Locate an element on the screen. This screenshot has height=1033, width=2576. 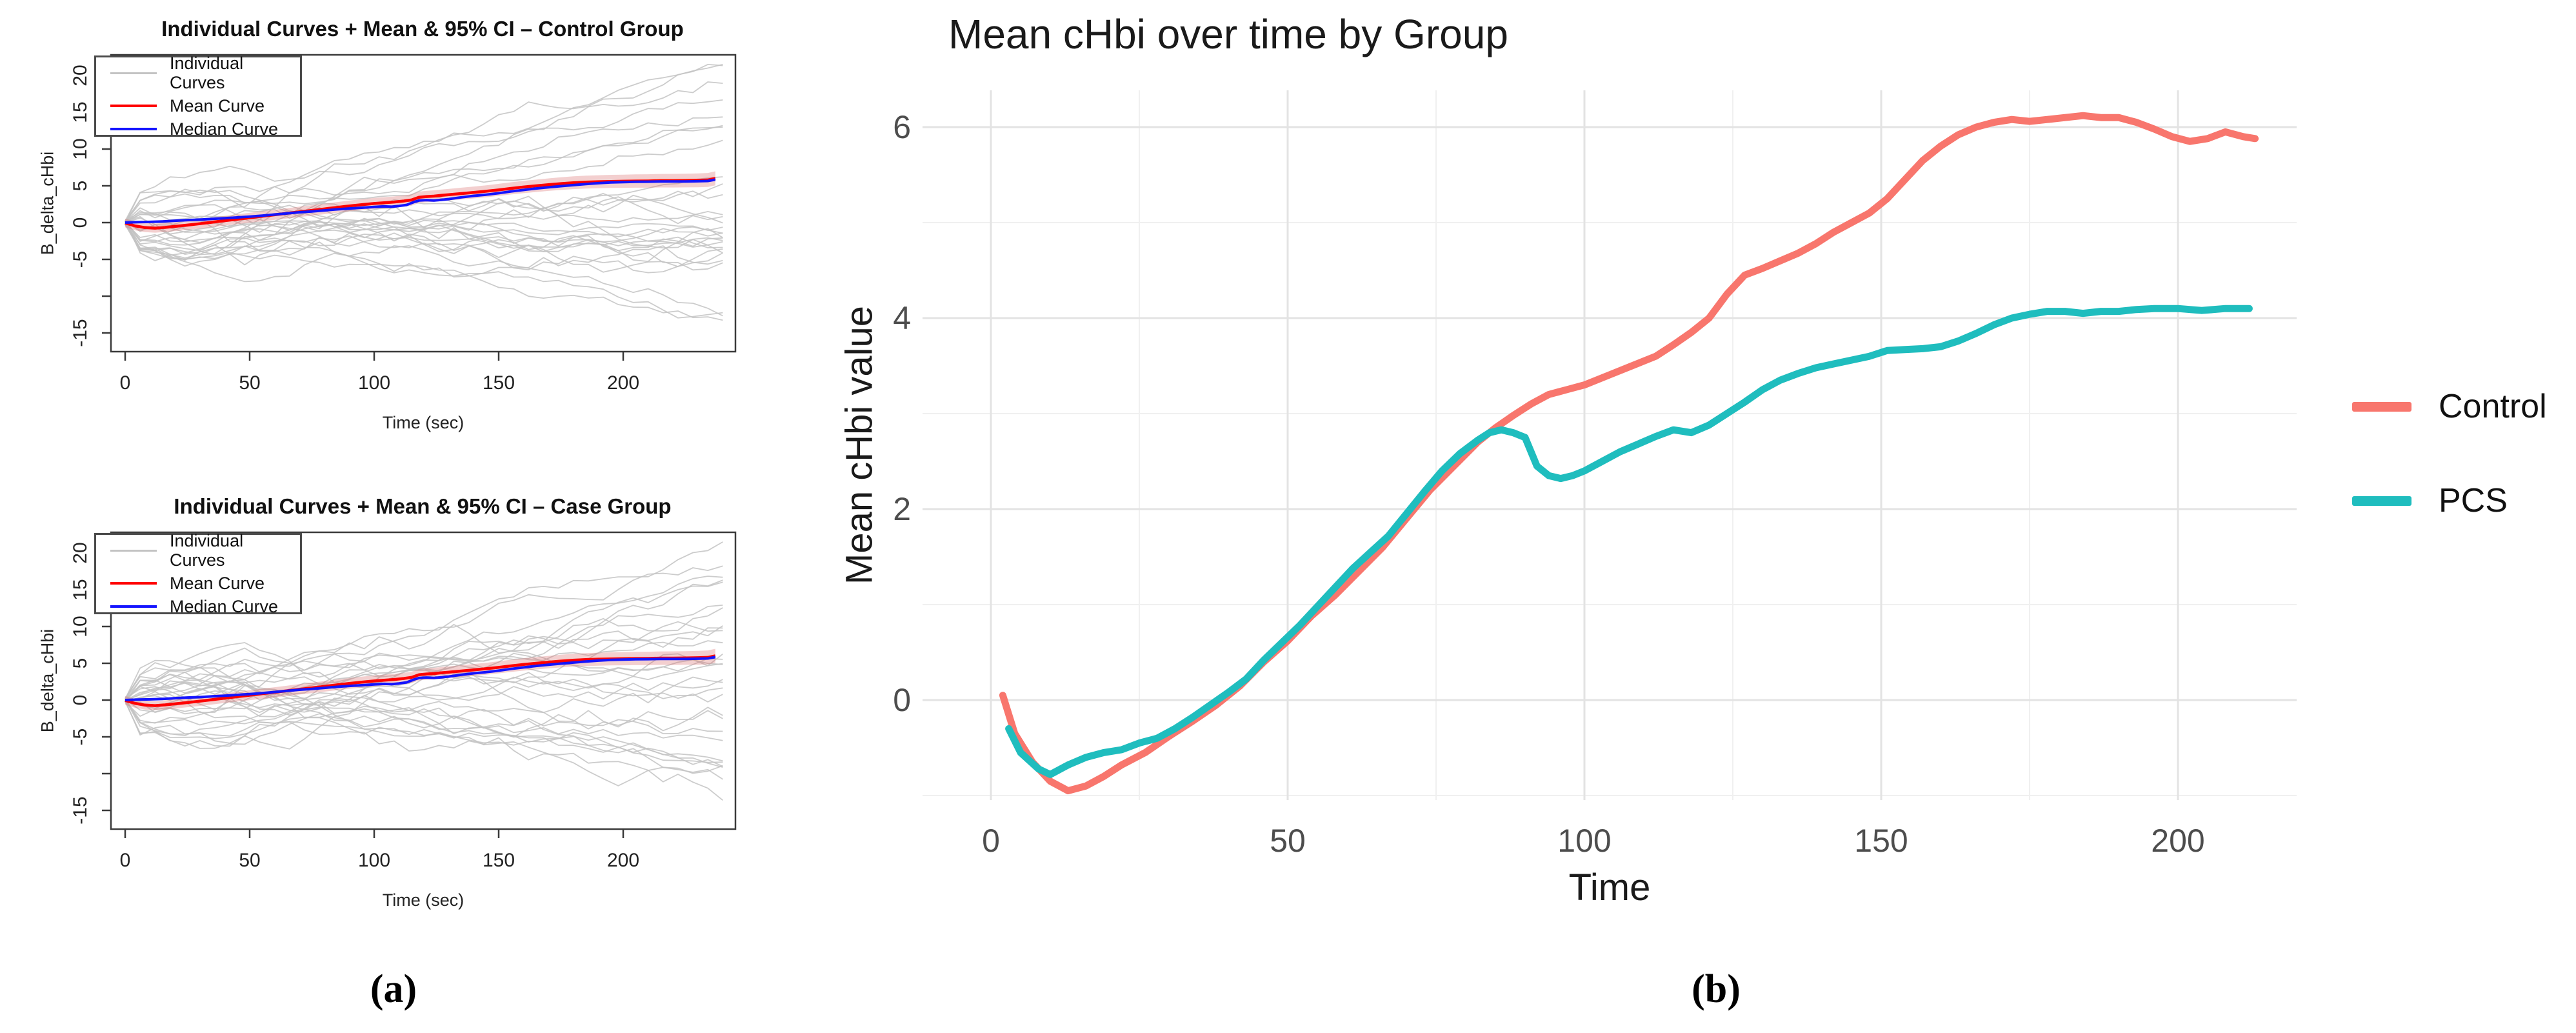
control-plot-xlabel: Time (sec) is located at coordinates (423, 422).